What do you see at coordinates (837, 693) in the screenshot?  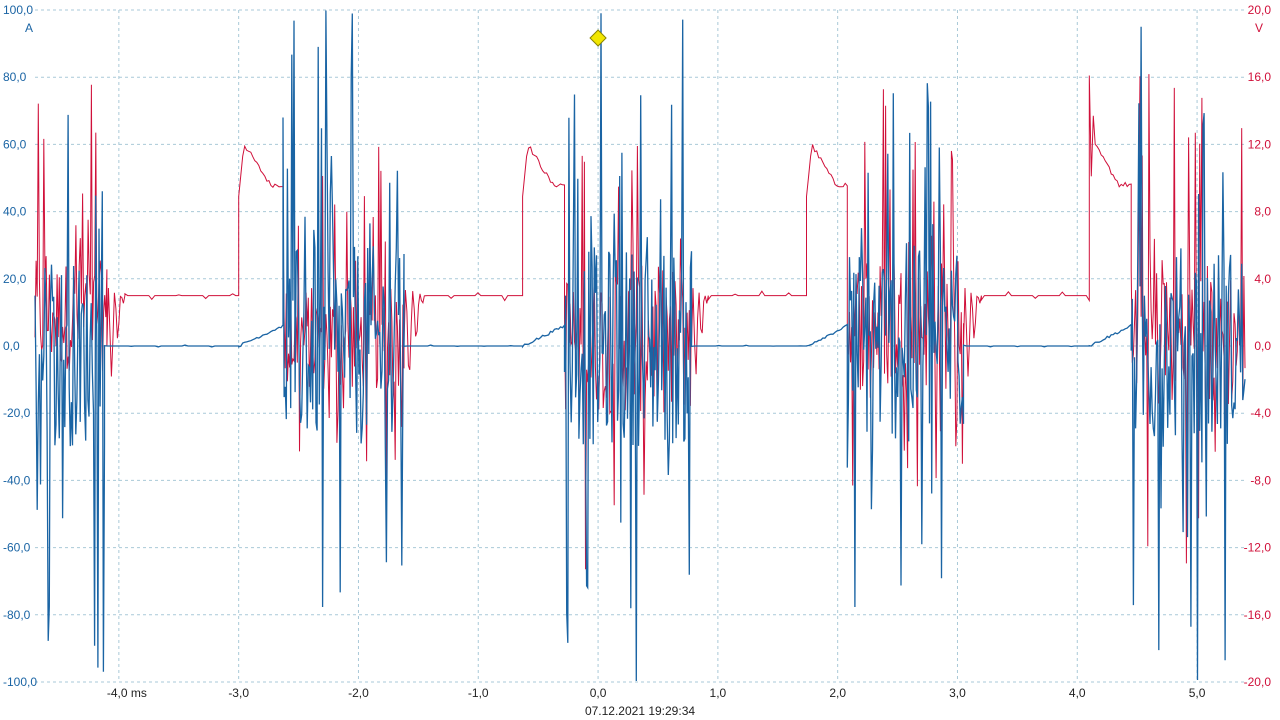 I see `x-axis-tick-label: 2,0` at bounding box center [837, 693].